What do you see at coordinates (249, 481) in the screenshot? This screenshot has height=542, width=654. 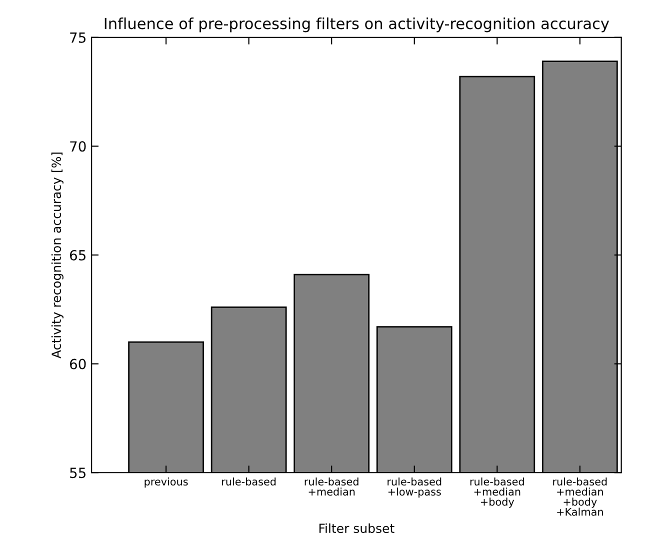 I see `x-tick-label: rule-based` at bounding box center [249, 481].